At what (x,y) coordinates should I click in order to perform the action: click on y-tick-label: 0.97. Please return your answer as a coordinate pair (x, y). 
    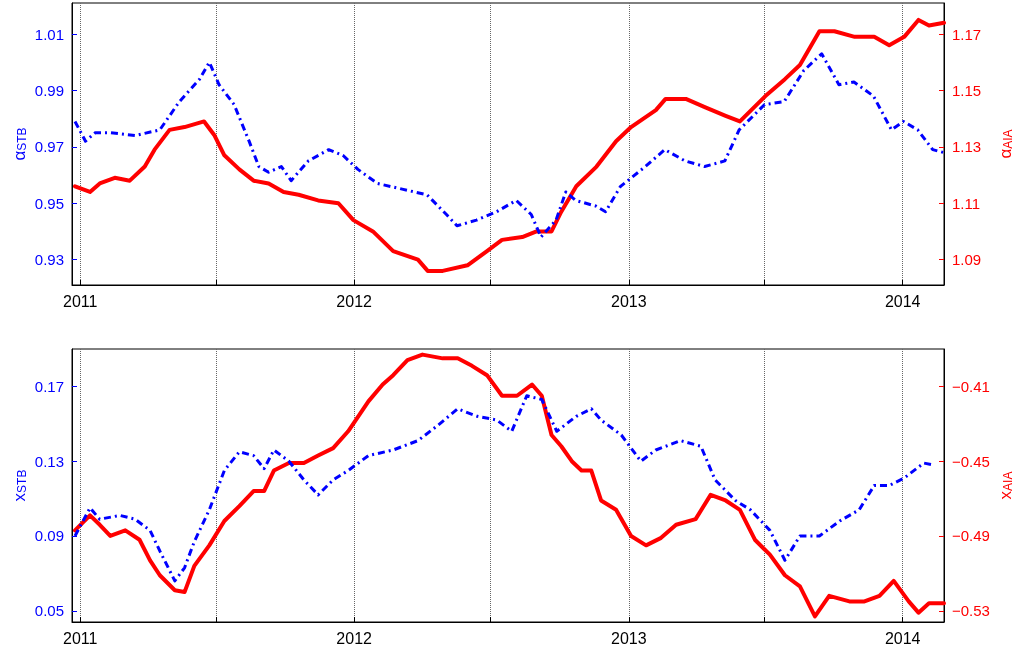
    Looking at the image, I should click on (49, 147).